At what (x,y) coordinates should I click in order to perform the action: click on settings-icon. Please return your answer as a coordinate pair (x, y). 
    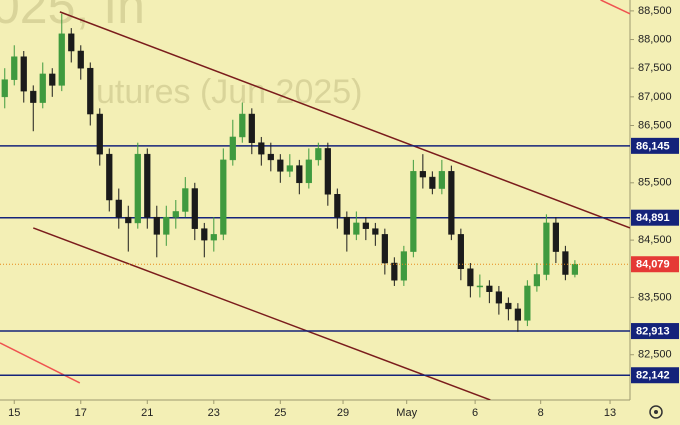
    Looking at the image, I should click on (656, 412).